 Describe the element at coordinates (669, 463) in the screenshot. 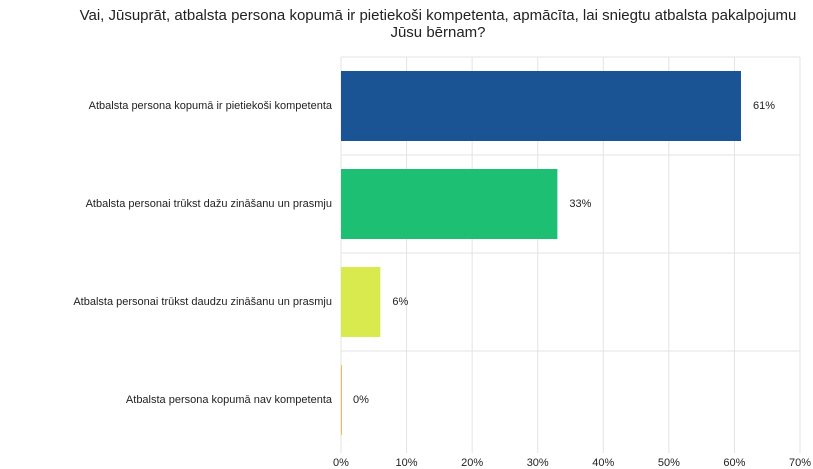

I see `x-tick-label: 50%` at that location.